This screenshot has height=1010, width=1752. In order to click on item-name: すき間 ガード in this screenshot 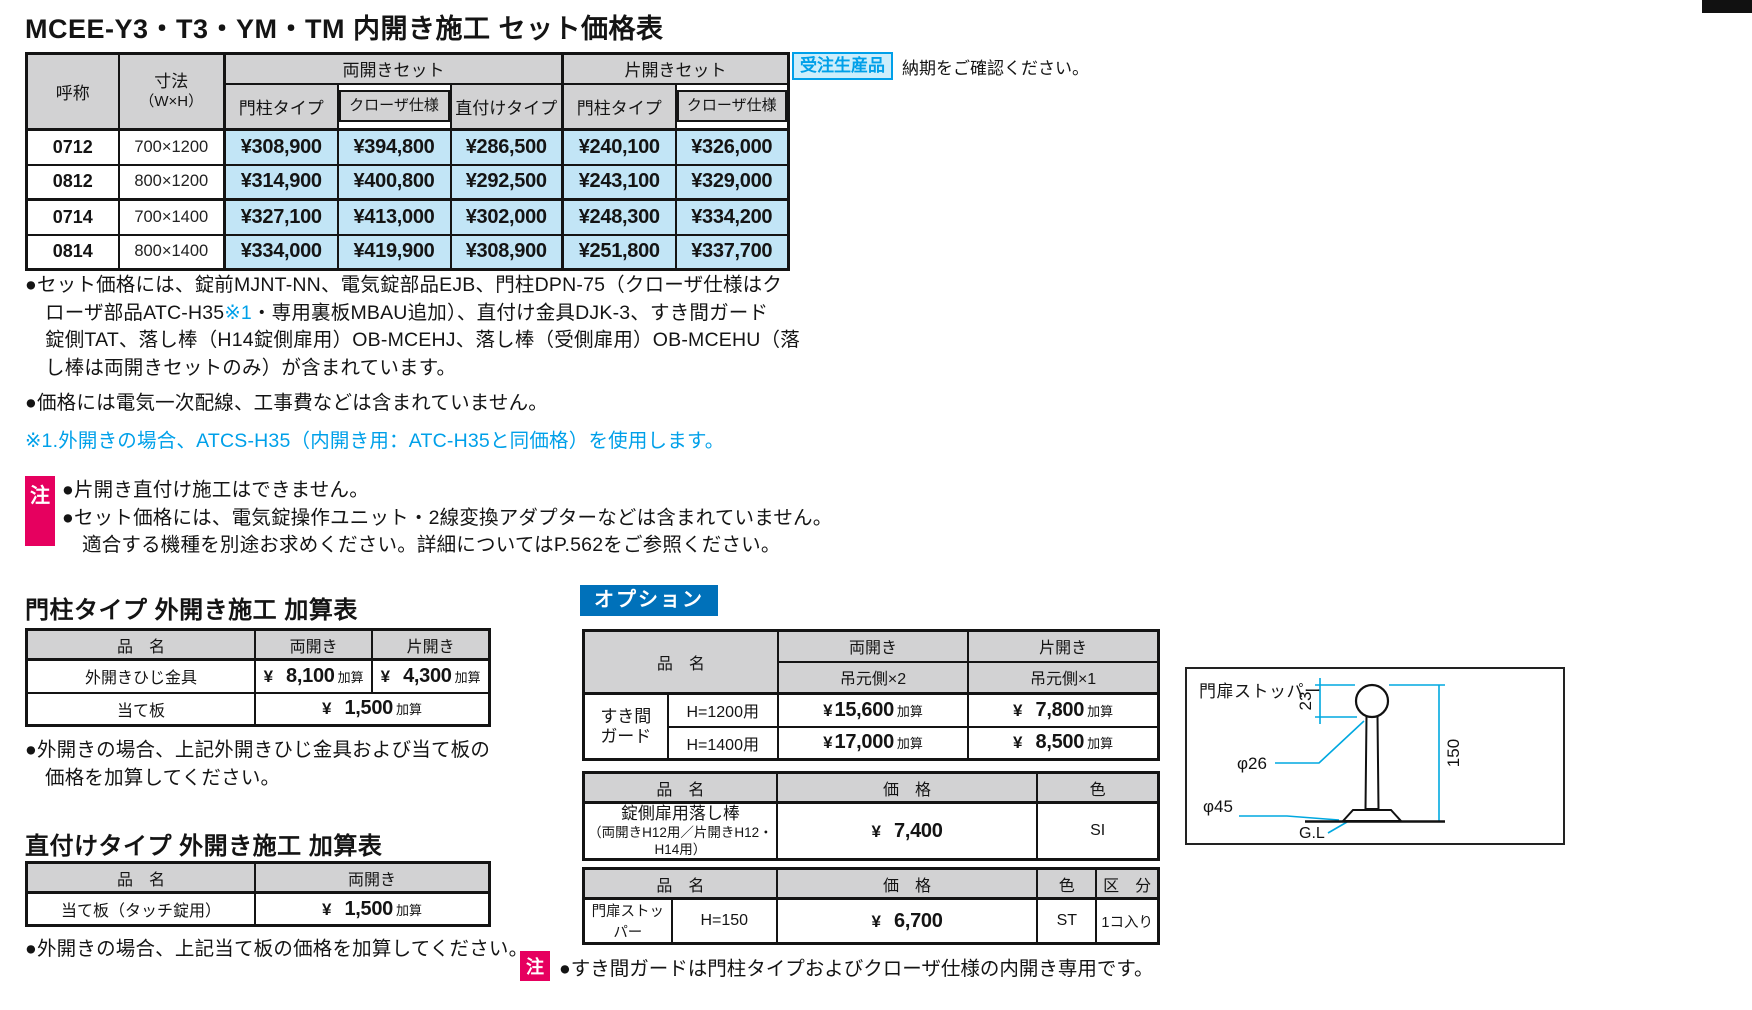, I will do `click(625, 726)`.